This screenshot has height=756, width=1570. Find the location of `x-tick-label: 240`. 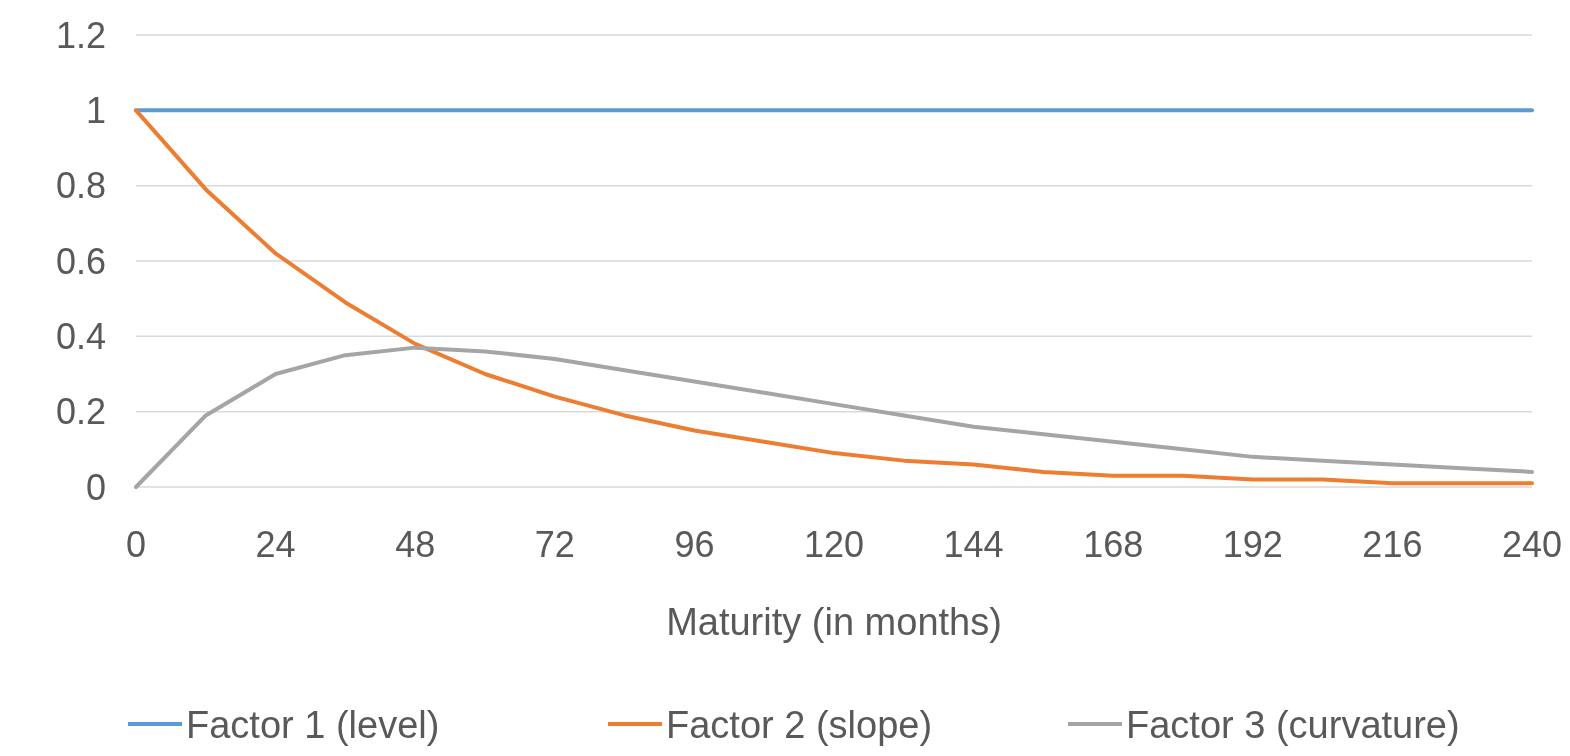

x-tick-label: 240 is located at coordinates (1532, 544).